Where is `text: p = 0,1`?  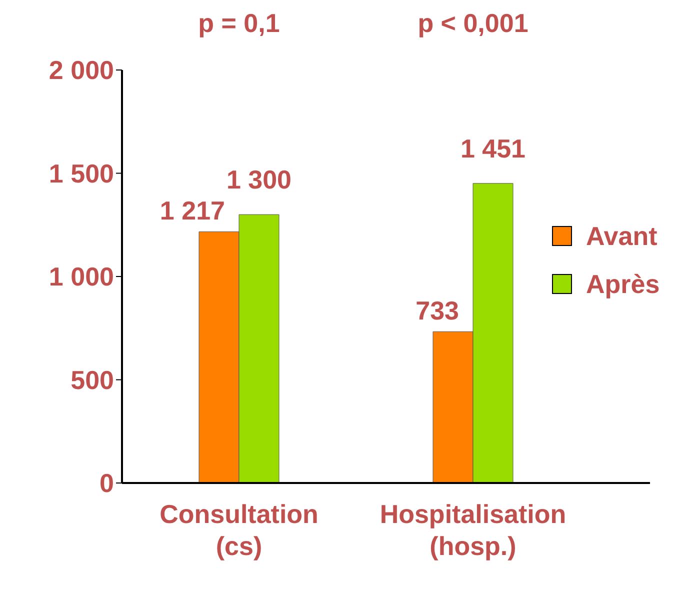
text: p = 0,1 is located at coordinates (239, 23).